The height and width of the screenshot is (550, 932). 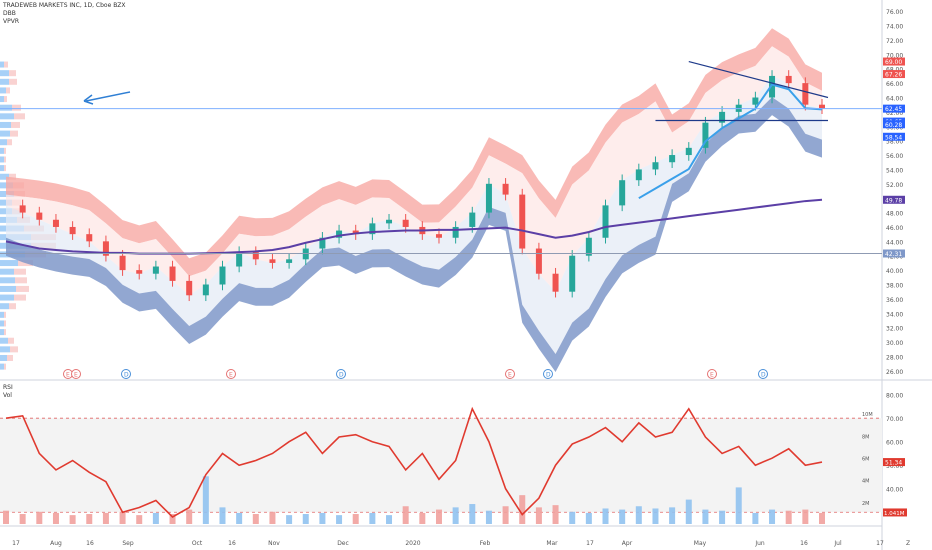 I want to click on rsi-value-tag, so click(x=894, y=462).